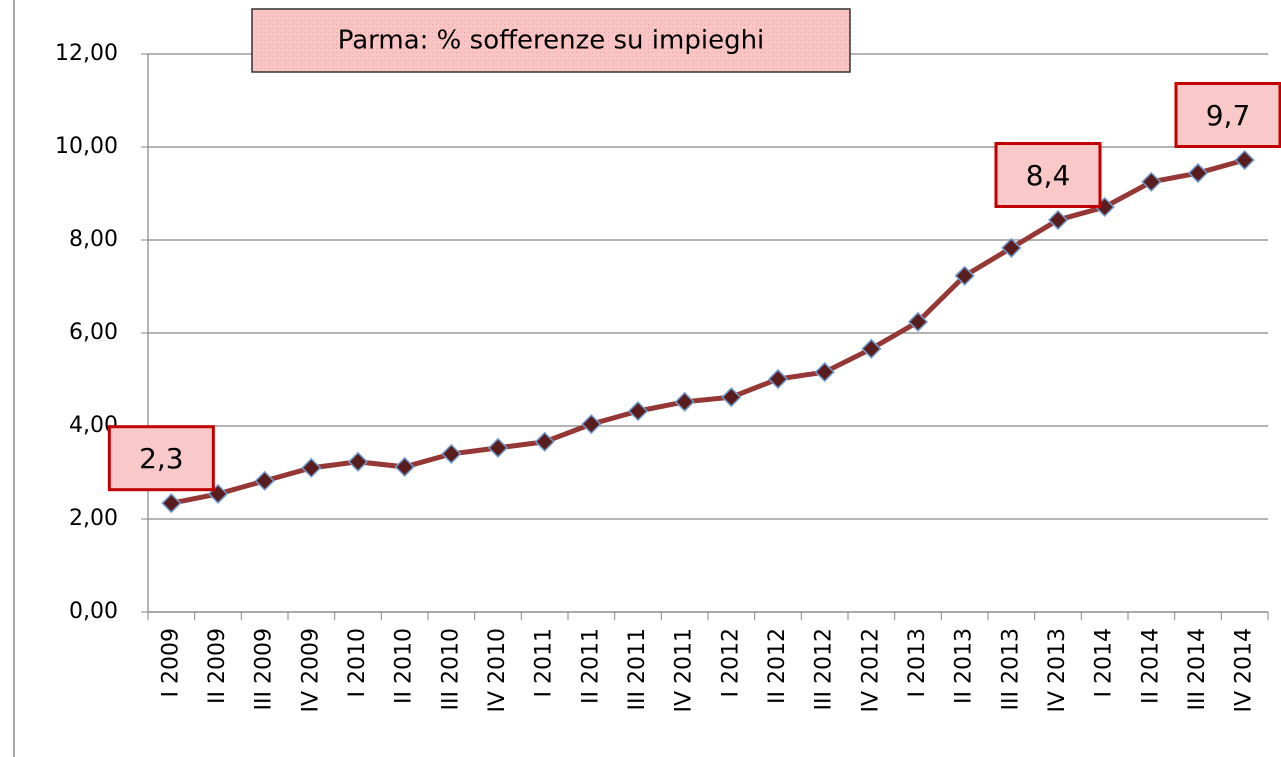  What do you see at coordinates (93, 518) in the screenshot?
I see `y-tick-label: 2,00` at bounding box center [93, 518].